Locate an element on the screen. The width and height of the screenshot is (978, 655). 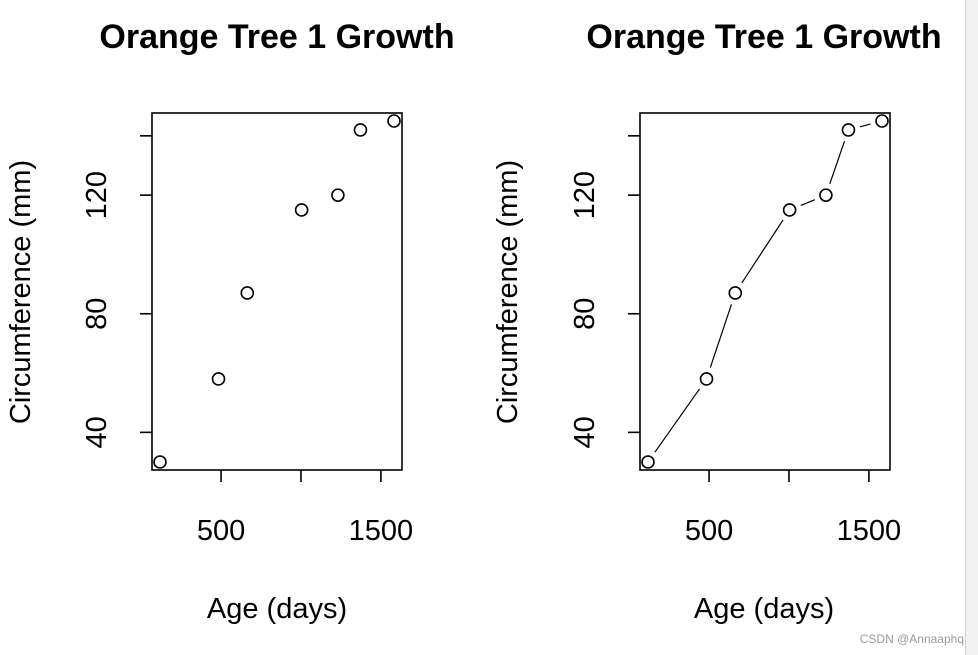
watermark: CSDN @Annaaphq is located at coordinates (911, 639).